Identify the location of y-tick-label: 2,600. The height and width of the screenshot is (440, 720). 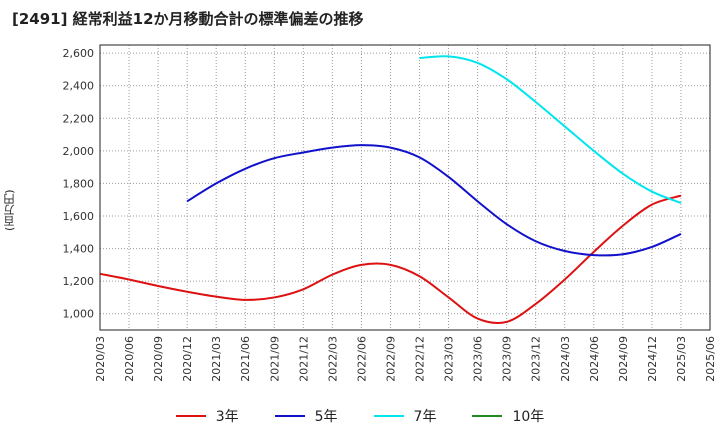
(79, 53).